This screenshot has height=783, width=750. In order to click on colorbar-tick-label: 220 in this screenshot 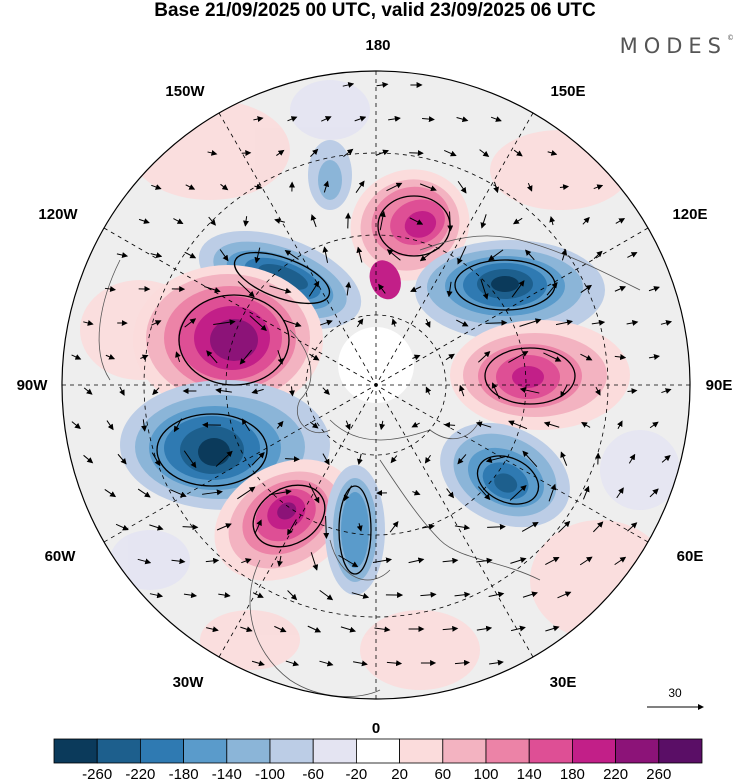, I will do `click(615, 774)`.